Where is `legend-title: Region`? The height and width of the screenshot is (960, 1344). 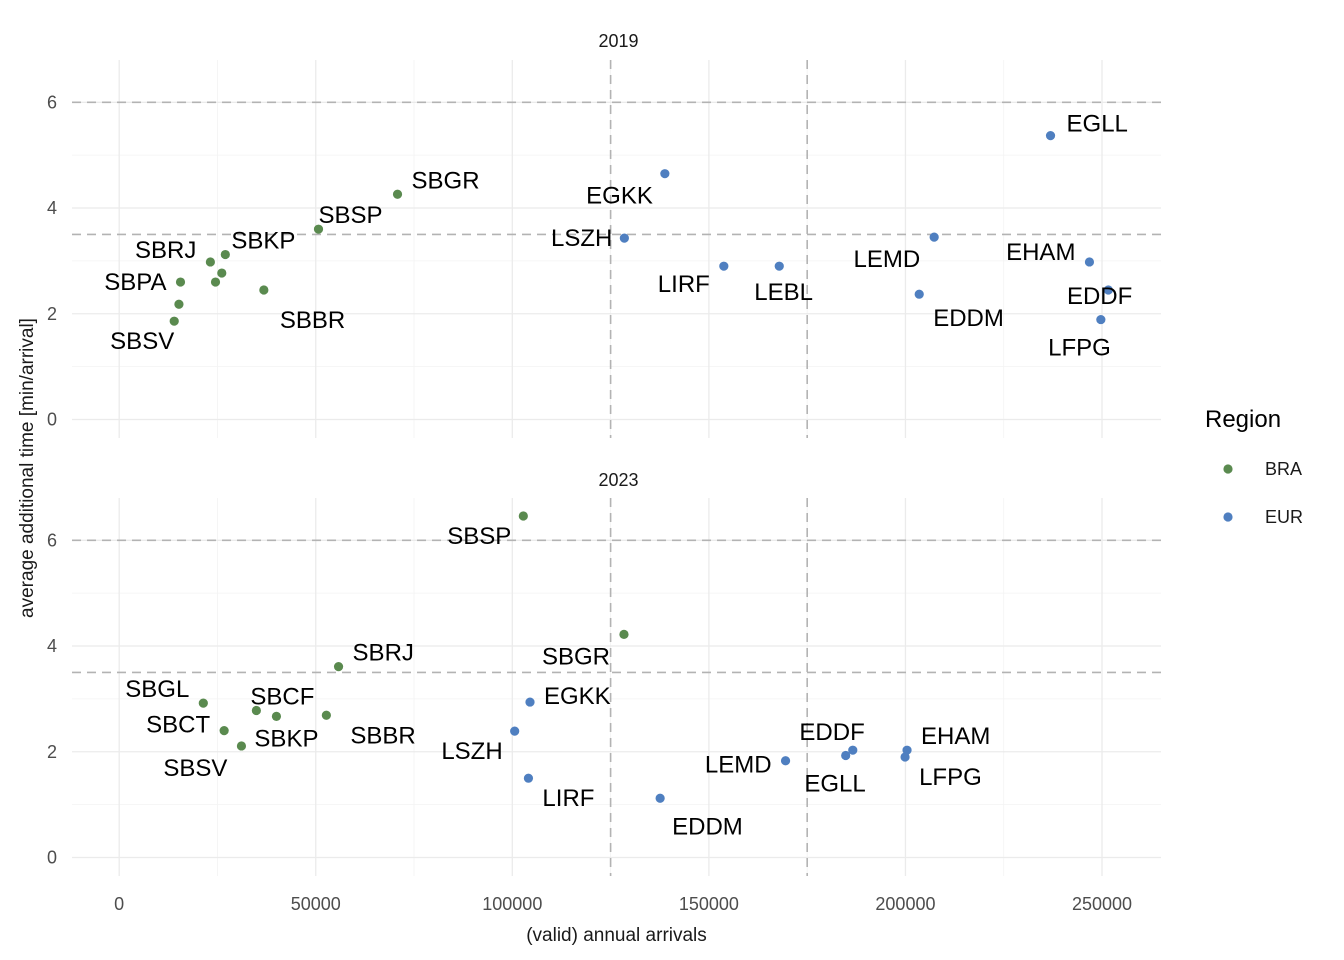 legend-title: Region is located at coordinates (1243, 419).